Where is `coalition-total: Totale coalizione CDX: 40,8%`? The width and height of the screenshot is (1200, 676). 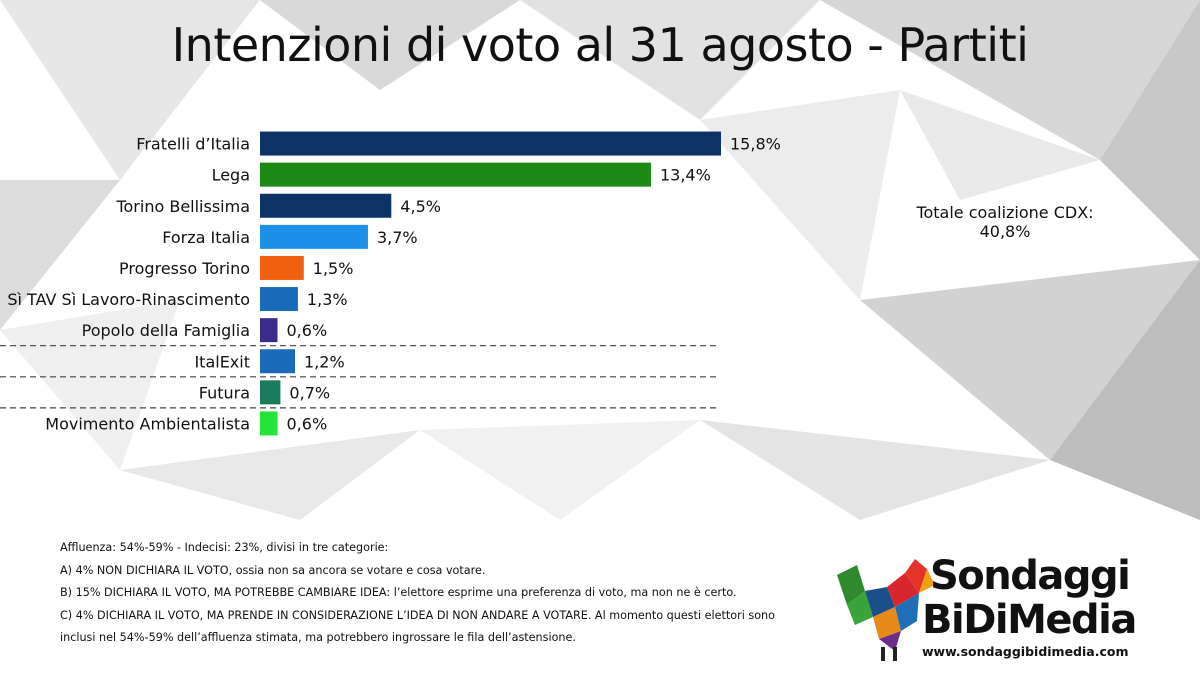
coalition-total: Totale coalizione CDX: 40,8% is located at coordinates (1005, 222).